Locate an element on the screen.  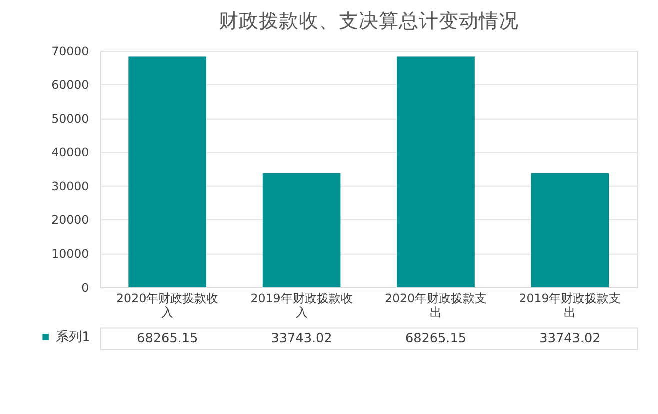
y-tick-label: 70000 is located at coordinates (71, 51).